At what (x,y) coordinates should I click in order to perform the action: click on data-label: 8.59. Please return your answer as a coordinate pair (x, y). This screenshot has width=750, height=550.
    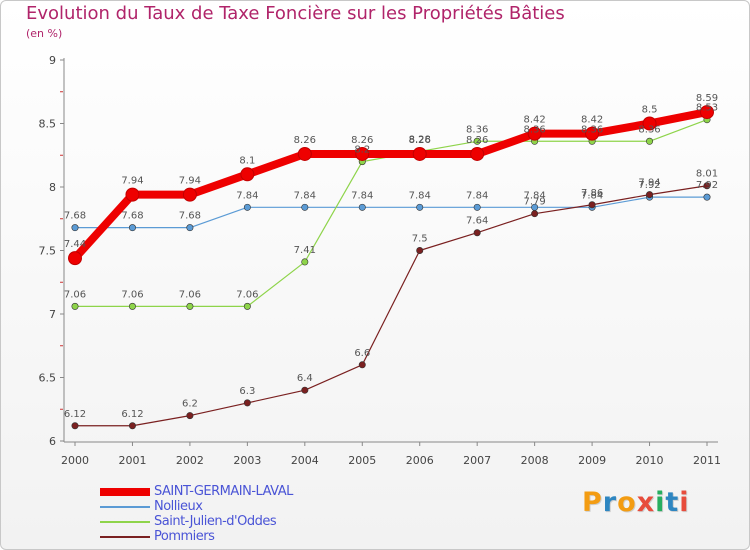
    Looking at the image, I should click on (707, 98).